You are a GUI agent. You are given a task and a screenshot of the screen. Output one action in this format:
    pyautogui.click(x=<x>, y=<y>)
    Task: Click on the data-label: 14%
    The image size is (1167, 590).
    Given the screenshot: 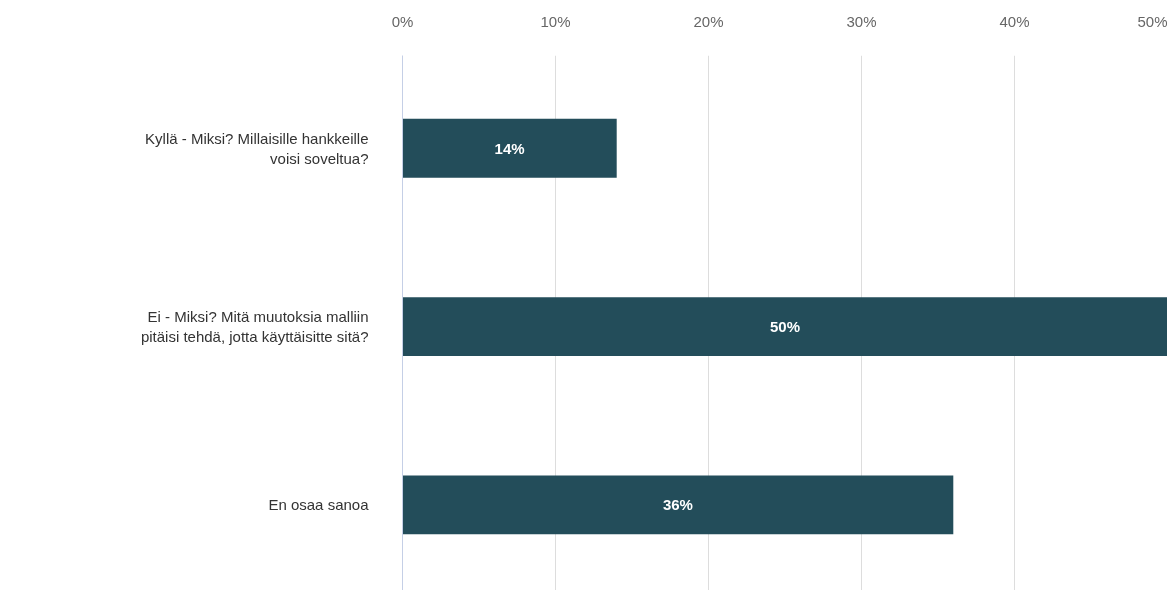 What is the action you would take?
    pyautogui.click(x=509, y=148)
    